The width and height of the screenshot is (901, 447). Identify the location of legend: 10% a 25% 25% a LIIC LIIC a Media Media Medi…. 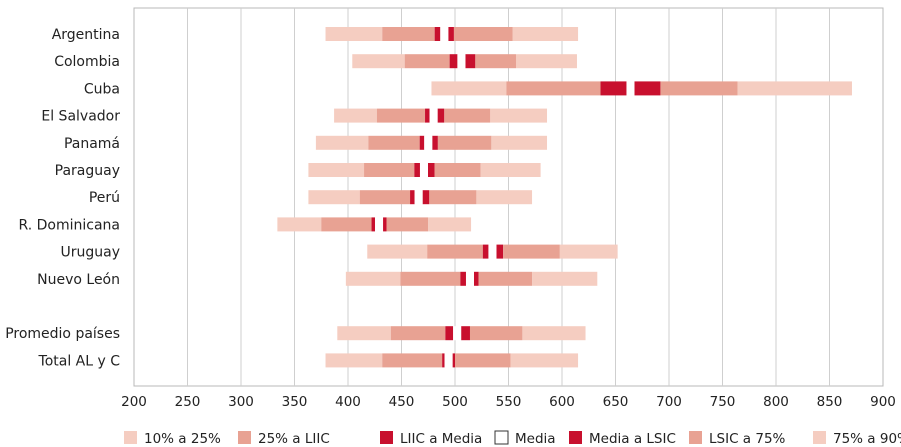
(512, 438).